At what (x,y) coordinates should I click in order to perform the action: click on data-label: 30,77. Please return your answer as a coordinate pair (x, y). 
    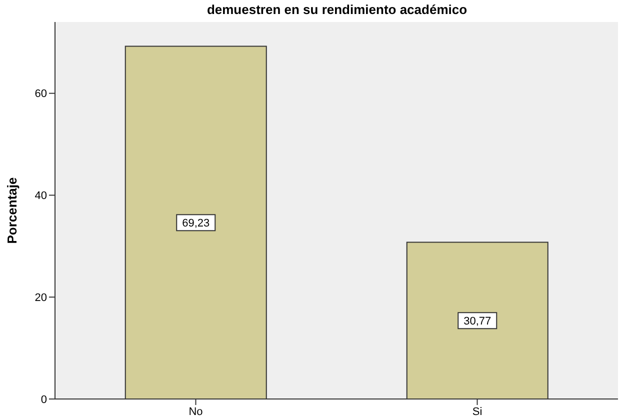
    Looking at the image, I should click on (478, 322).